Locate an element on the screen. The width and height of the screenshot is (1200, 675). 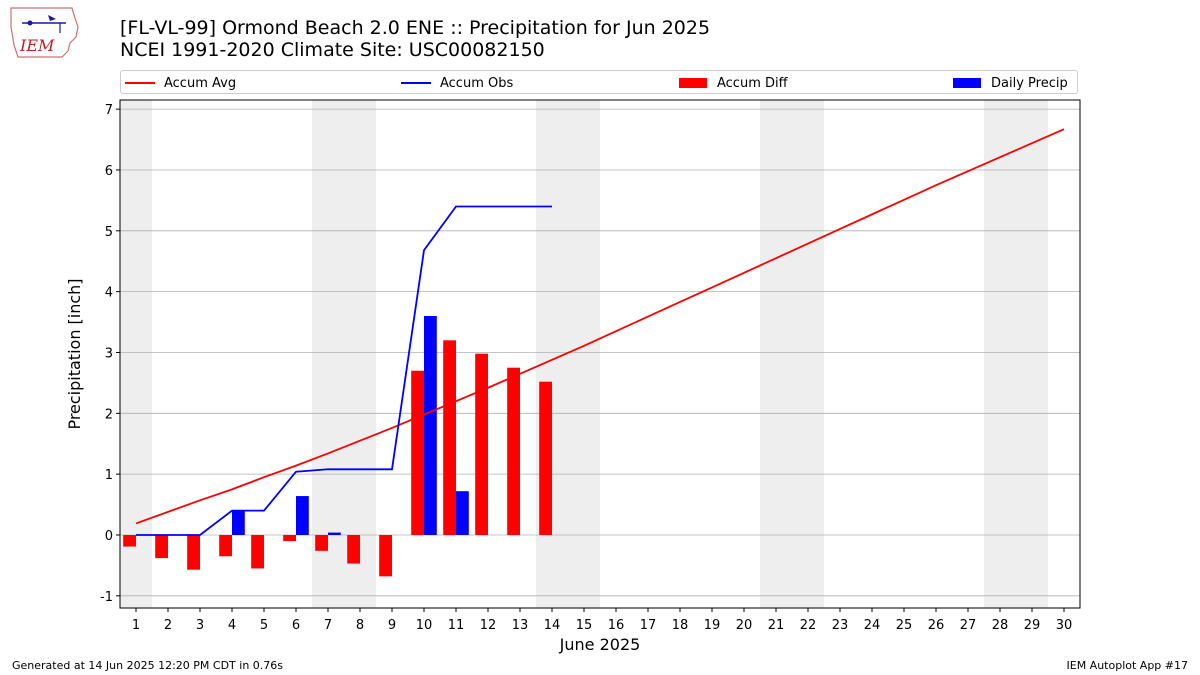
y-tick-label: 0 is located at coordinates (109, 536).